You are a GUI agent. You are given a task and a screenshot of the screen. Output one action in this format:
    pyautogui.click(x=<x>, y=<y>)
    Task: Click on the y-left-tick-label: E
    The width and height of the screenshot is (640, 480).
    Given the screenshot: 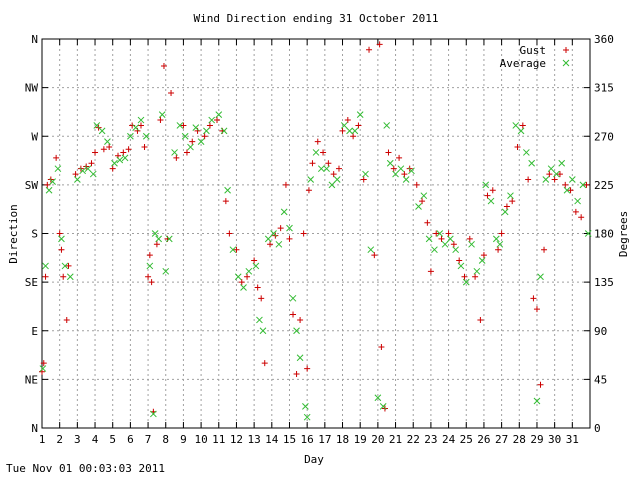 What is the action you would take?
    pyautogui.click(x=34, y=331)
    